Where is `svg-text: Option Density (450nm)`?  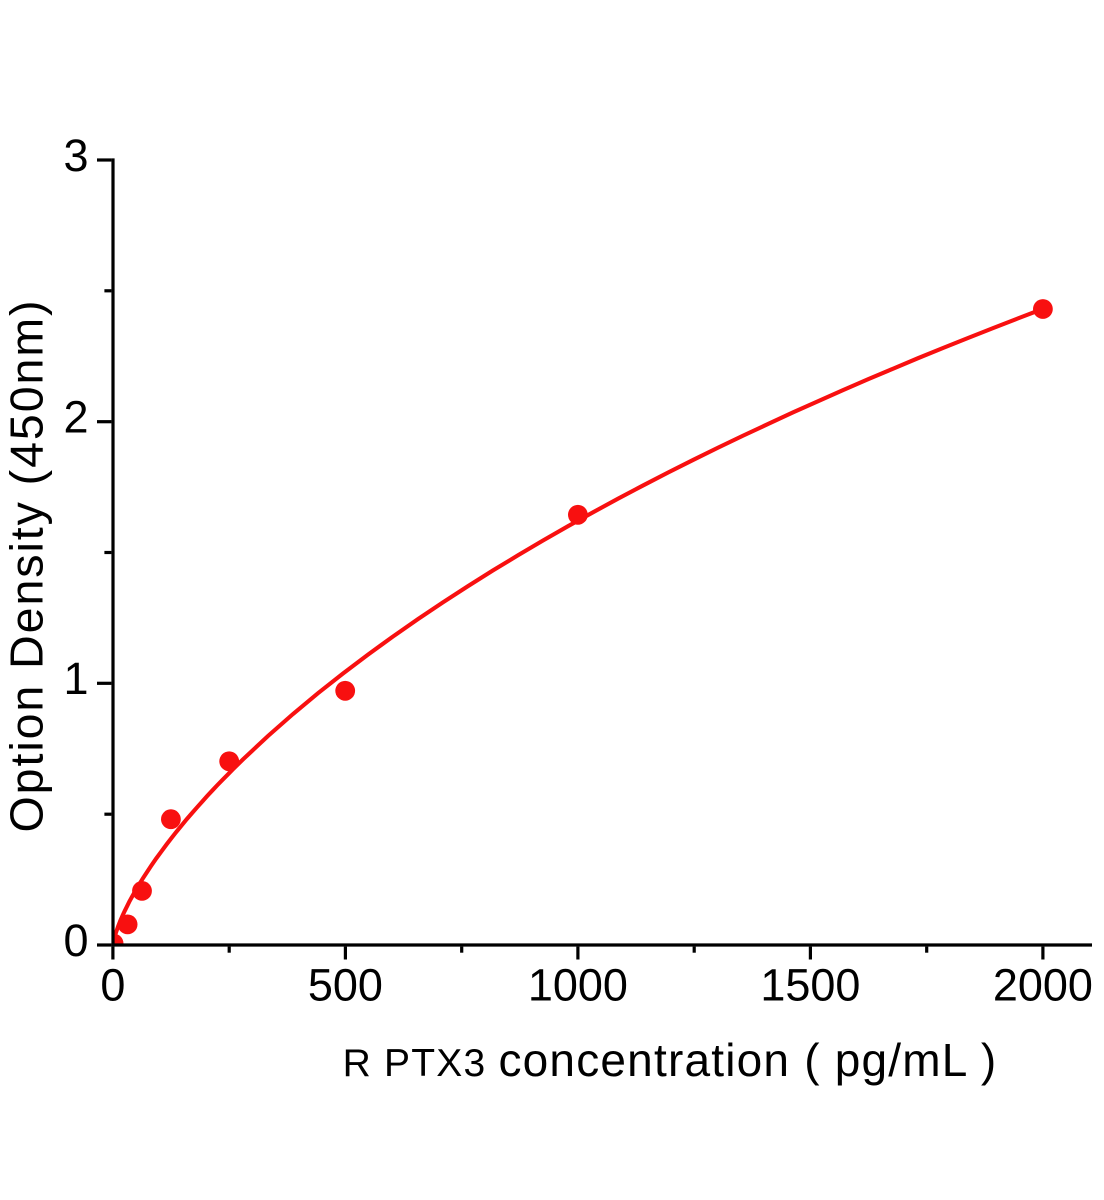 svg-text: Option Density (450nm) is located at coordinates (27, 566).